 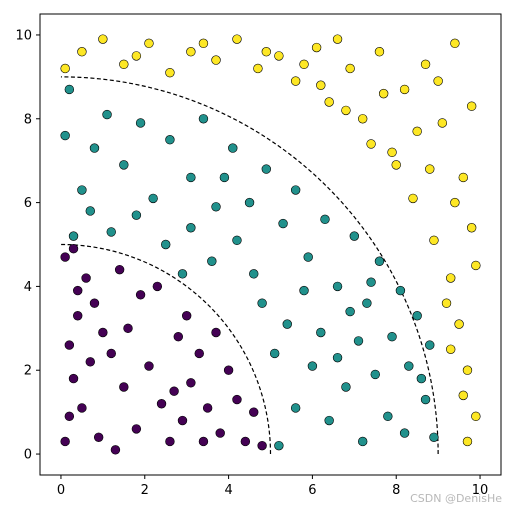 I want to click on x-tick-label-2: 2, so click(x=145, y=490).